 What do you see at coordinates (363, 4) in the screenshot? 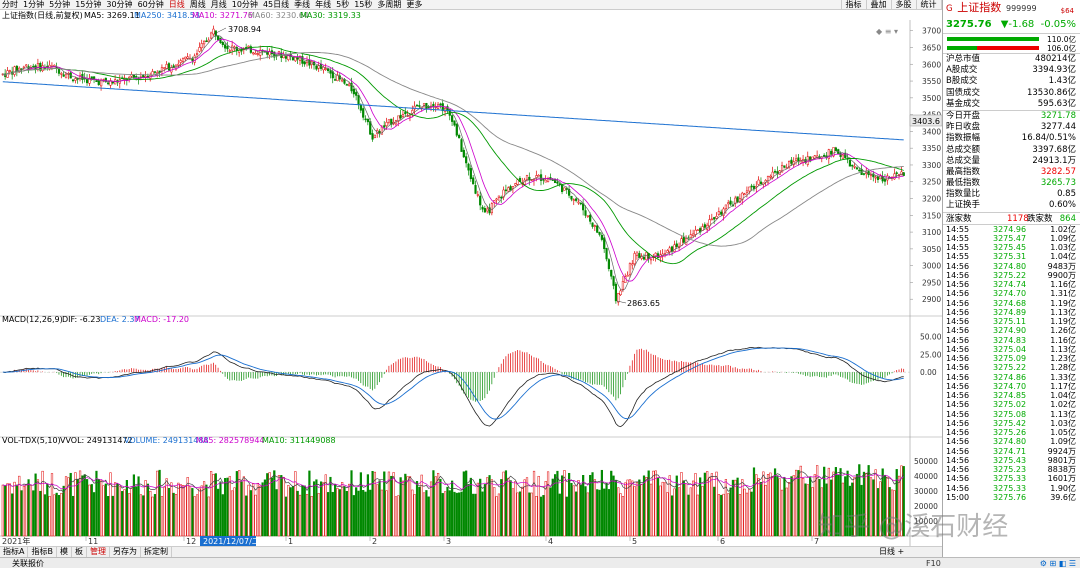
I see `period-15秒: 15秒` at bounding box center [363, 4].